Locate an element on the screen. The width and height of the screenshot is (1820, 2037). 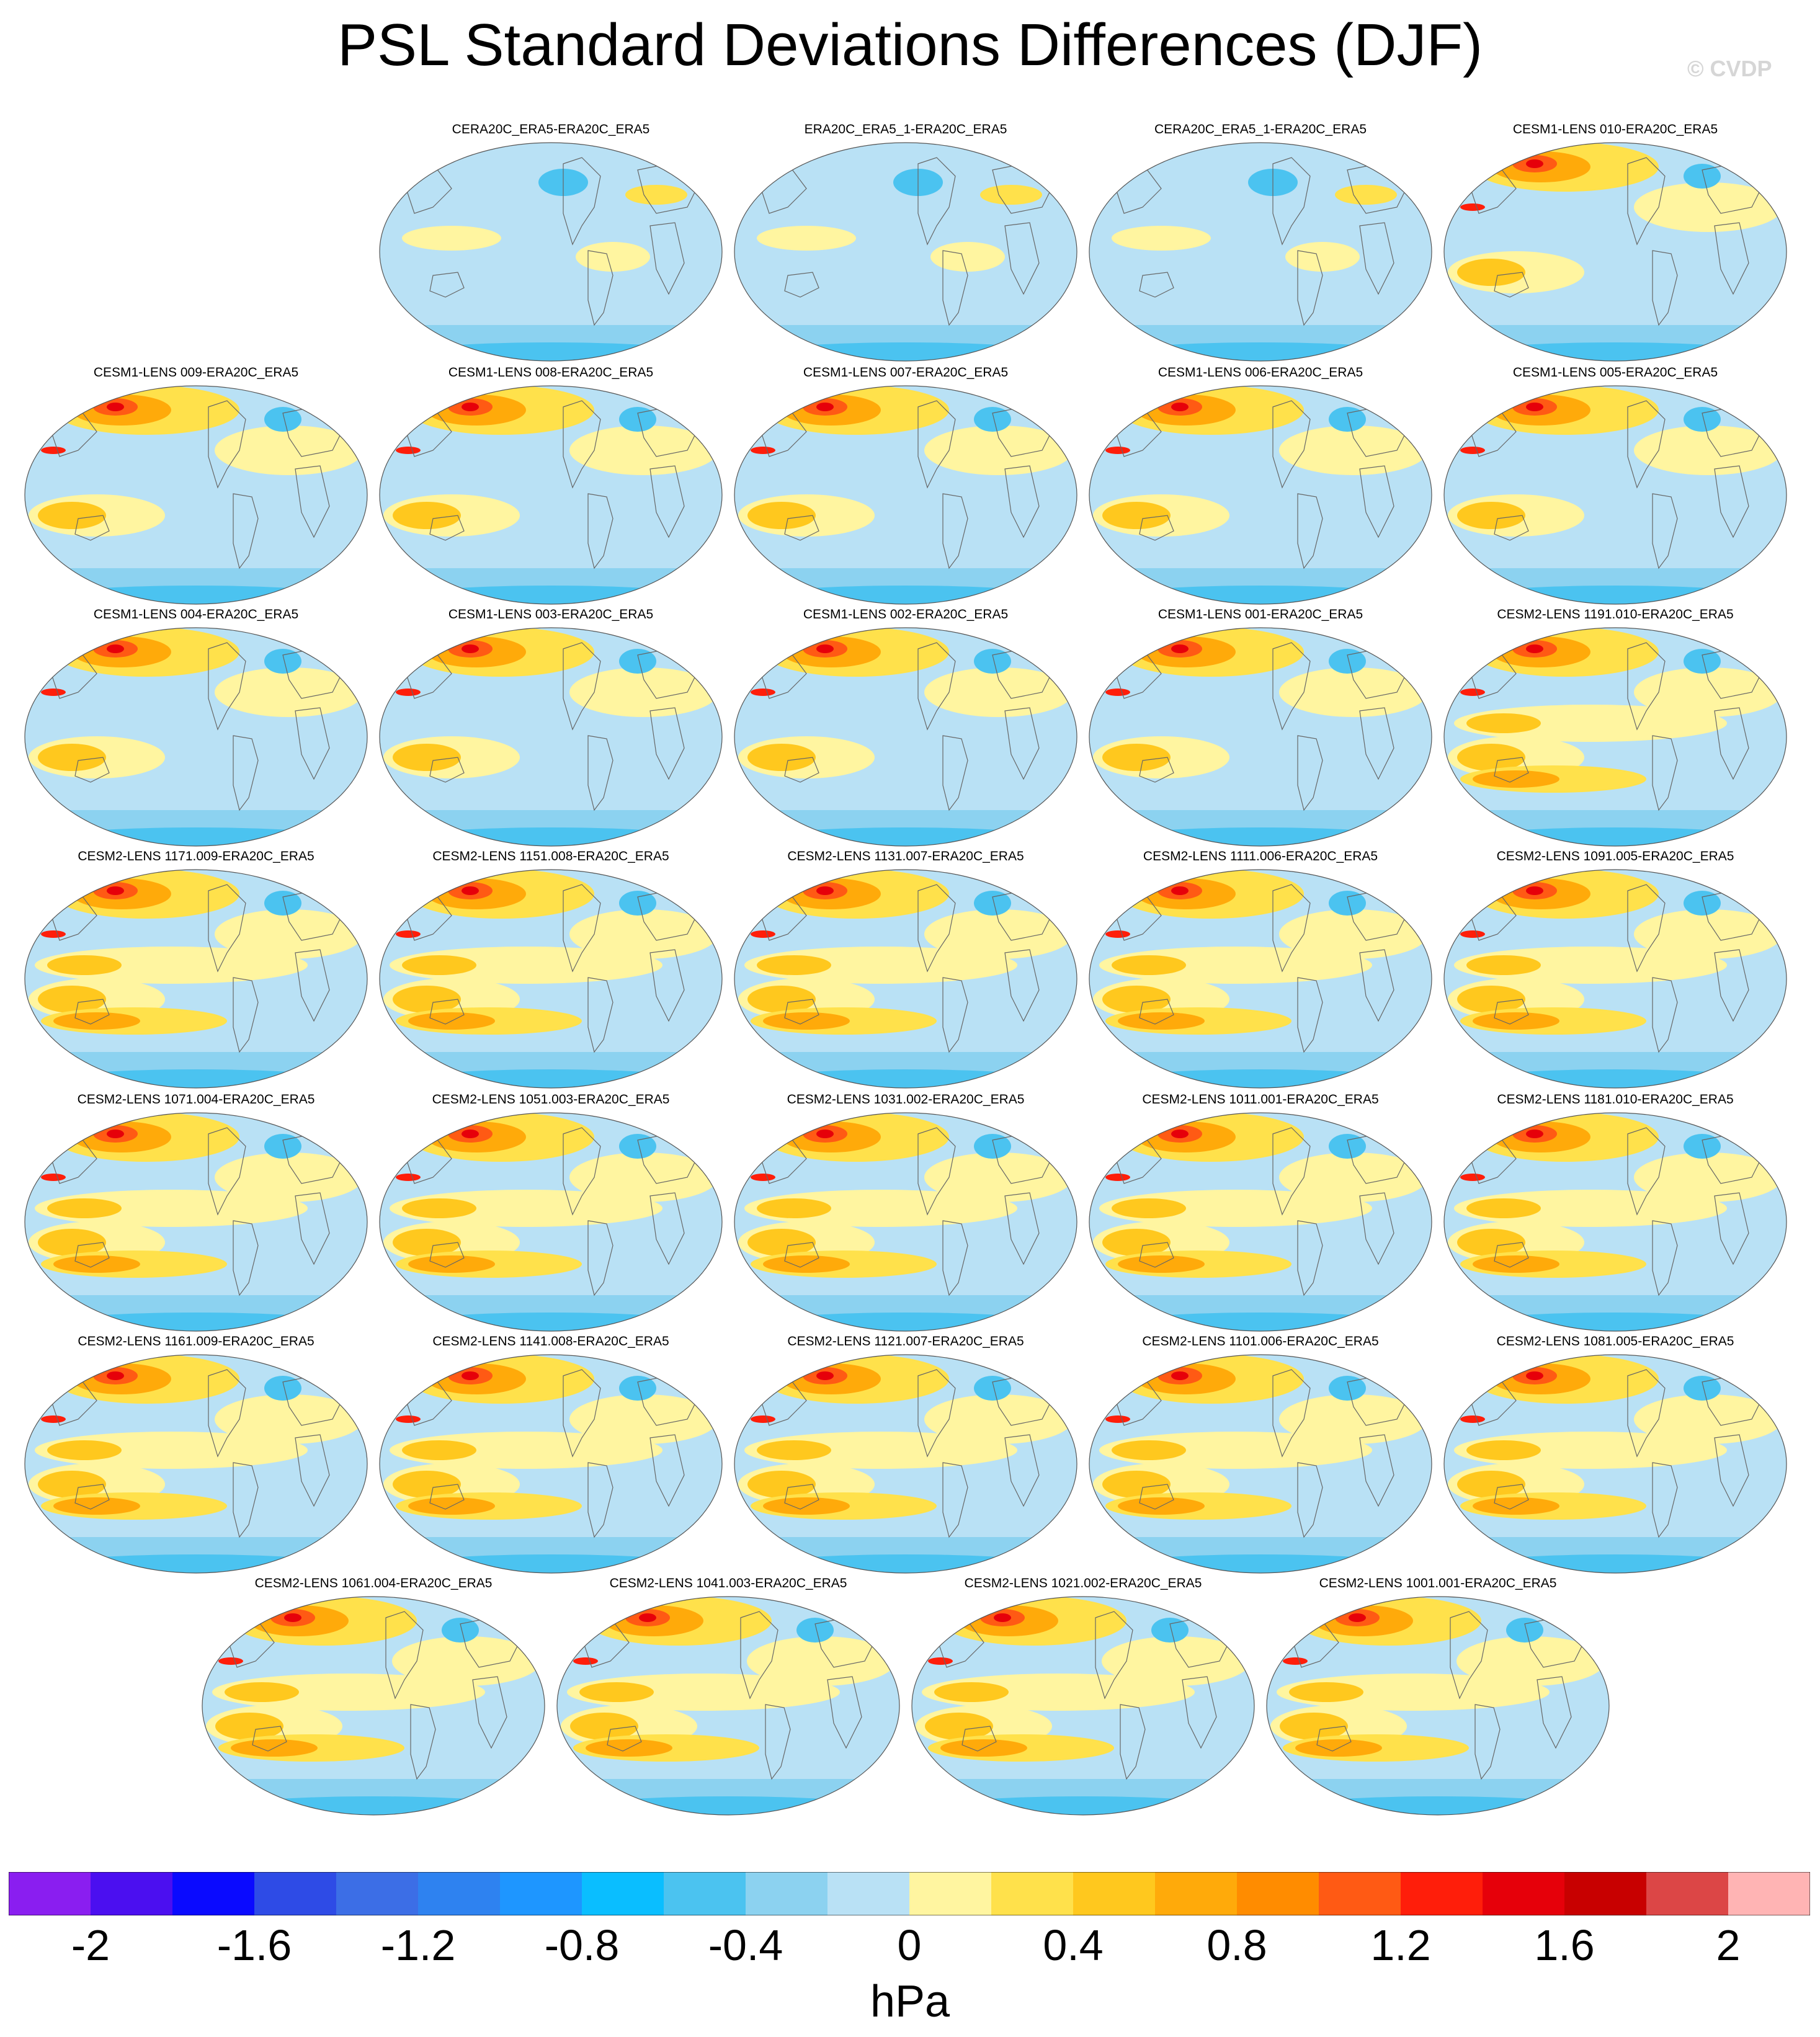
map-panel: CERA20C_ERA5-ERA20C_ERA5 is located at coordinates (551, 243).